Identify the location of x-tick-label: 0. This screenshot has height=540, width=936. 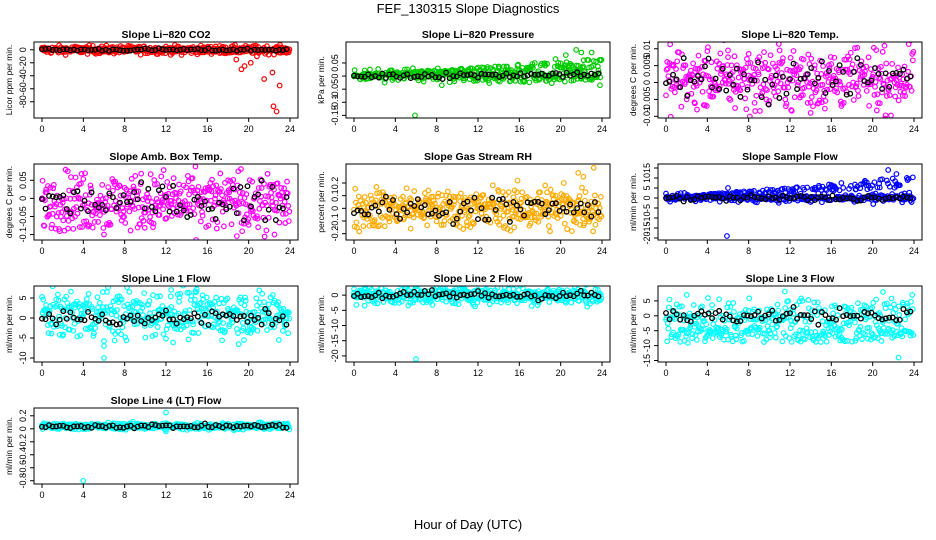
(665, 373).